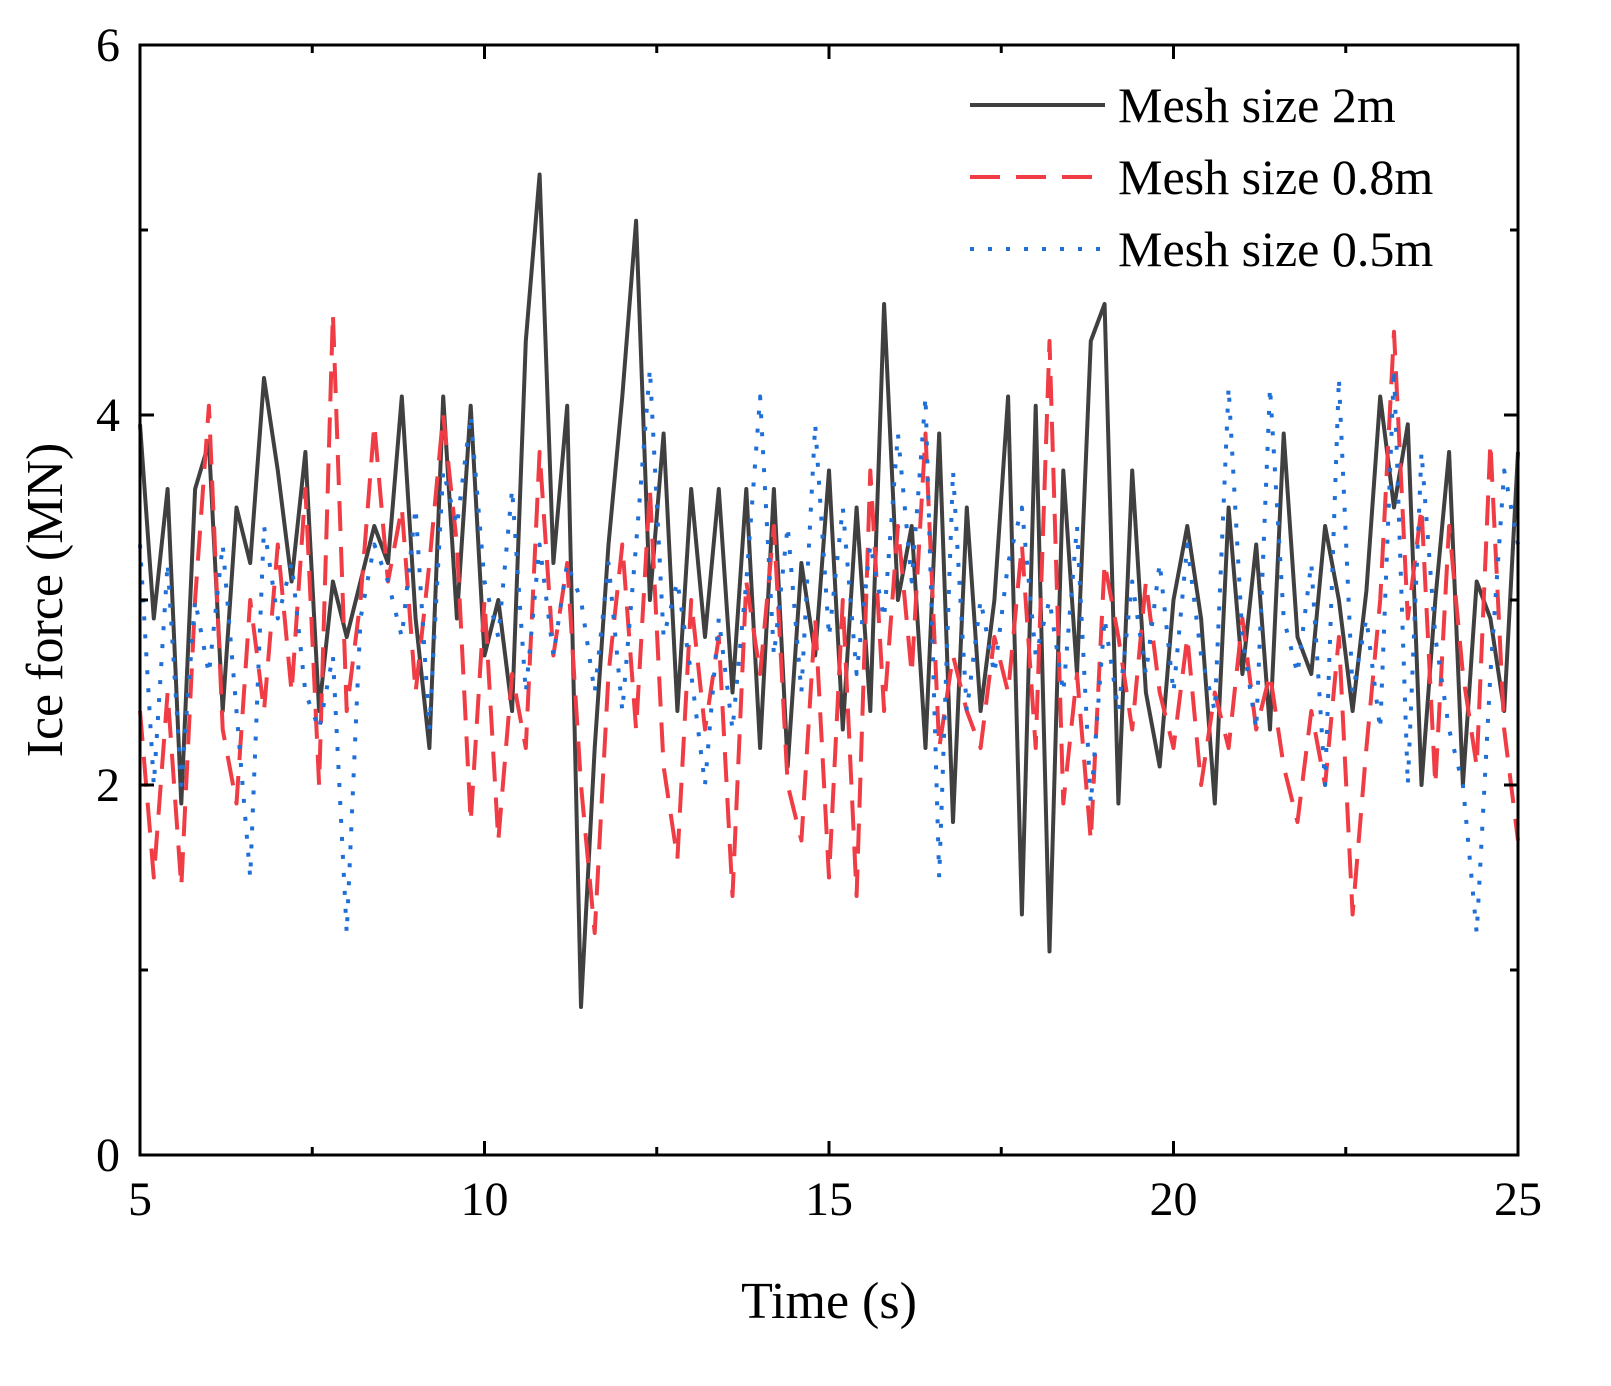  I want to click on x-tick-label: 20, so click(1174, 1199).